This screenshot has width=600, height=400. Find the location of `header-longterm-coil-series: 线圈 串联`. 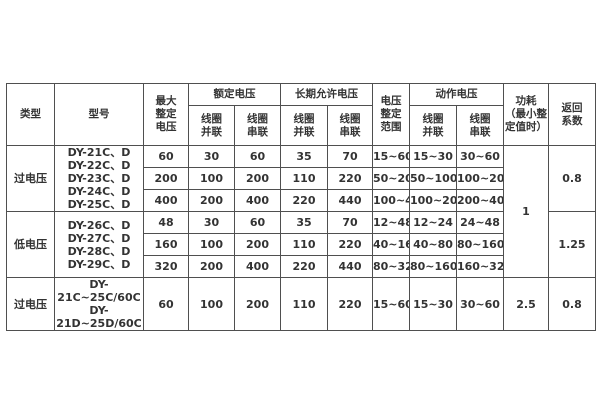

header-longterm-coil-series: 线圈 串联 is located at coordinates (350, 125).